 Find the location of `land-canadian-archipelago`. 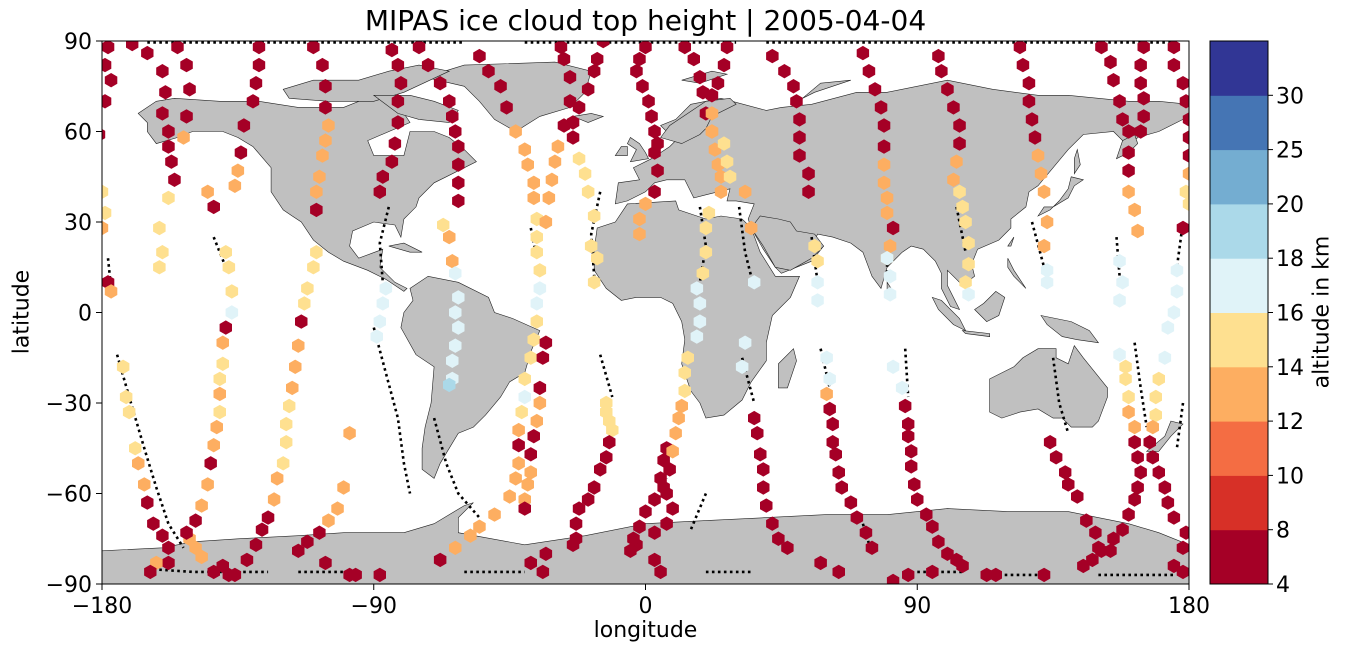

land-canadian-archipelago is located at coordinates (366, 83).